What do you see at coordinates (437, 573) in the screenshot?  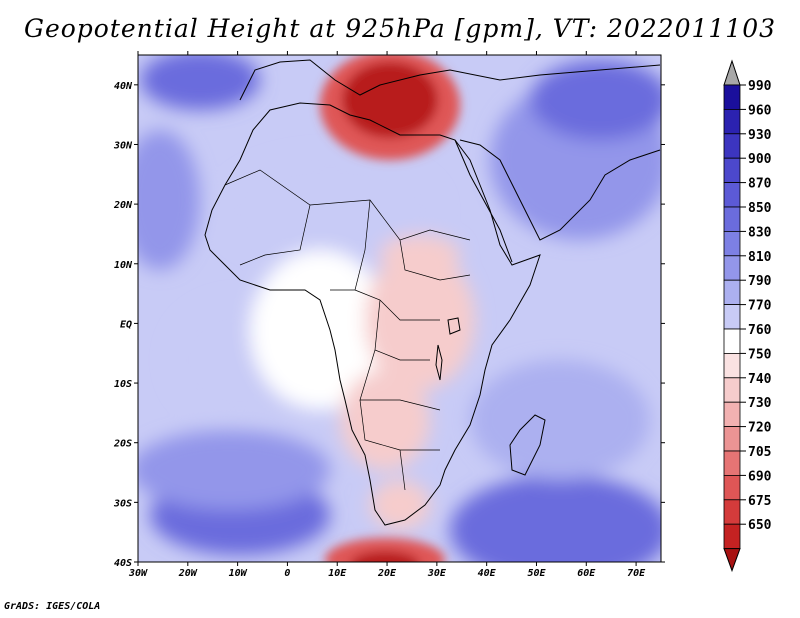 I see `x-tick-label-6: 30E` at bounding box center [437, 573].